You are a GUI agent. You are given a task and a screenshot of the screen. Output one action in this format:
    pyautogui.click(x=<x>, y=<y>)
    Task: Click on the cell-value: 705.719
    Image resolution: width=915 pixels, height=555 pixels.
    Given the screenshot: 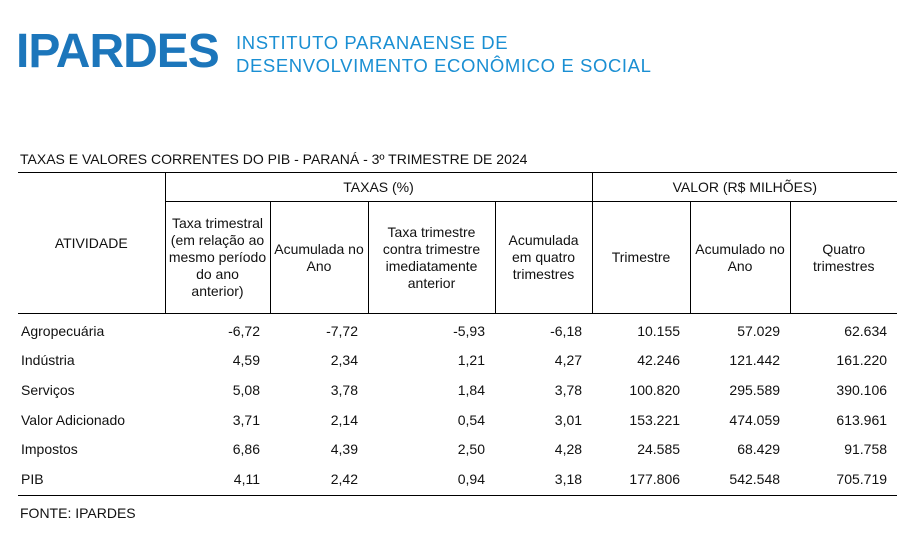 What is the action you would take?
    pyautogui.click(x=844, y=479)
    